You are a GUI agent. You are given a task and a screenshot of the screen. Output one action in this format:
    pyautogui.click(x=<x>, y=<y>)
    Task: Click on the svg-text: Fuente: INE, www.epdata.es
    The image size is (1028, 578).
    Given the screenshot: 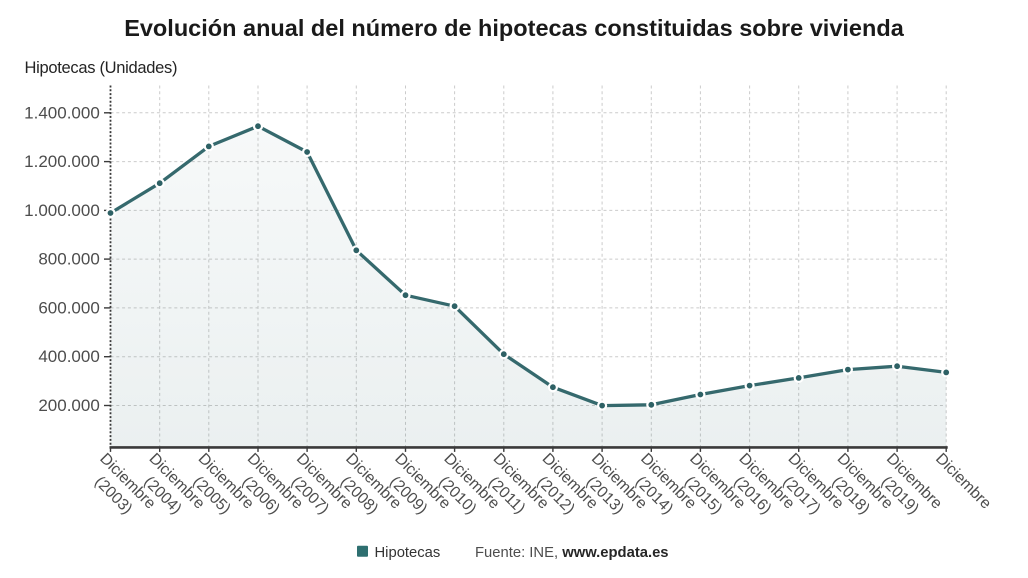 What is the action you would take?
    pyautogui.click(x=572, y=553)
    